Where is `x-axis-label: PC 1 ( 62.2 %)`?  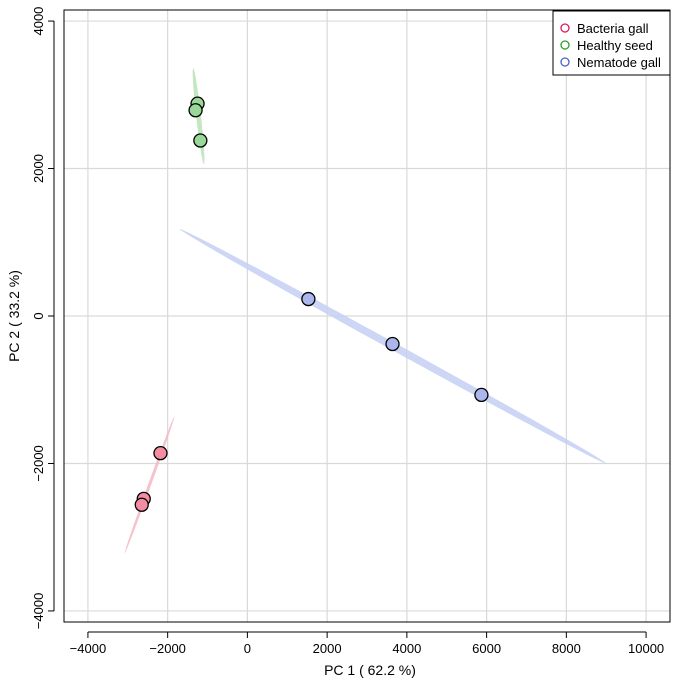 x-axis-label: PC 1 ( 62.2 %) is located at coordinates (370, 670).